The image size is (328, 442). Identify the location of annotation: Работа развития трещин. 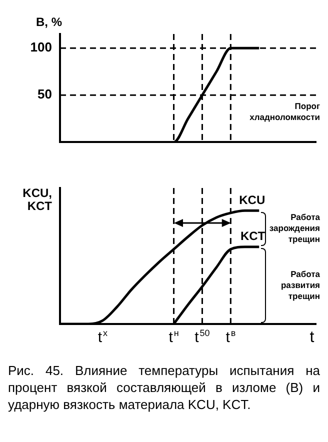
(300, 284).